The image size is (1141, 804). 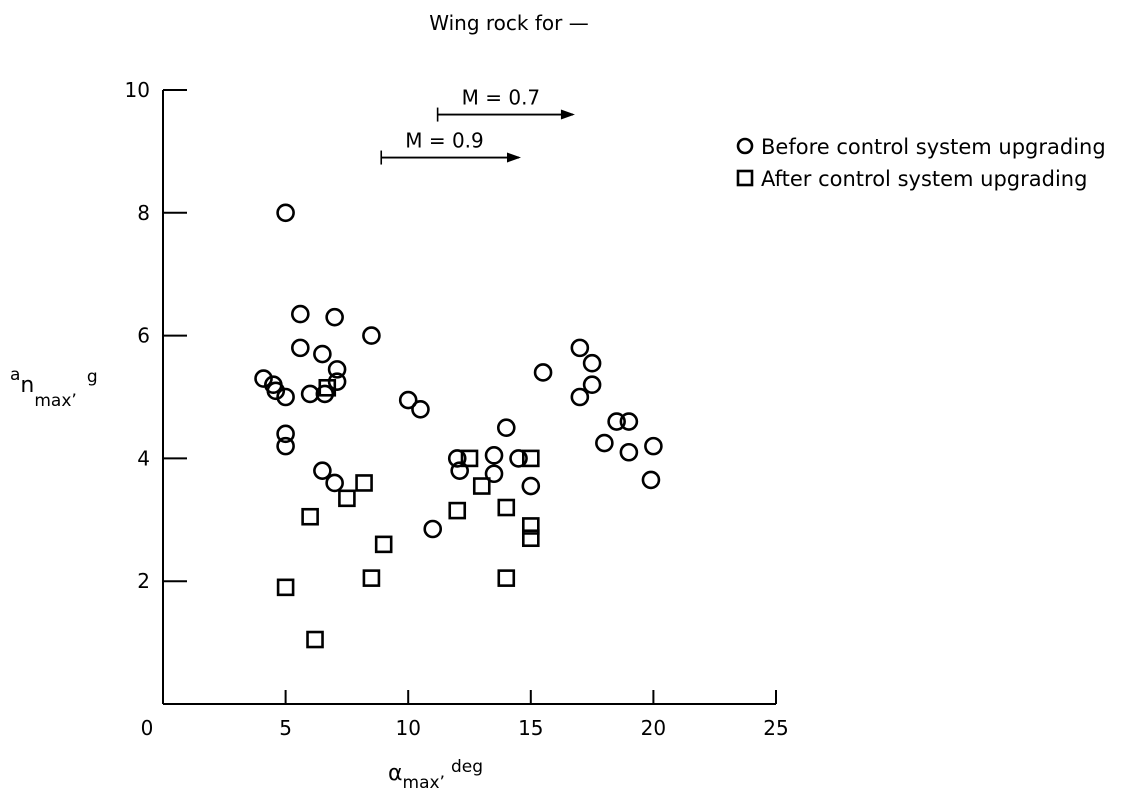 I want to click on y-tick-label: 6, so click(x=143, y=336).